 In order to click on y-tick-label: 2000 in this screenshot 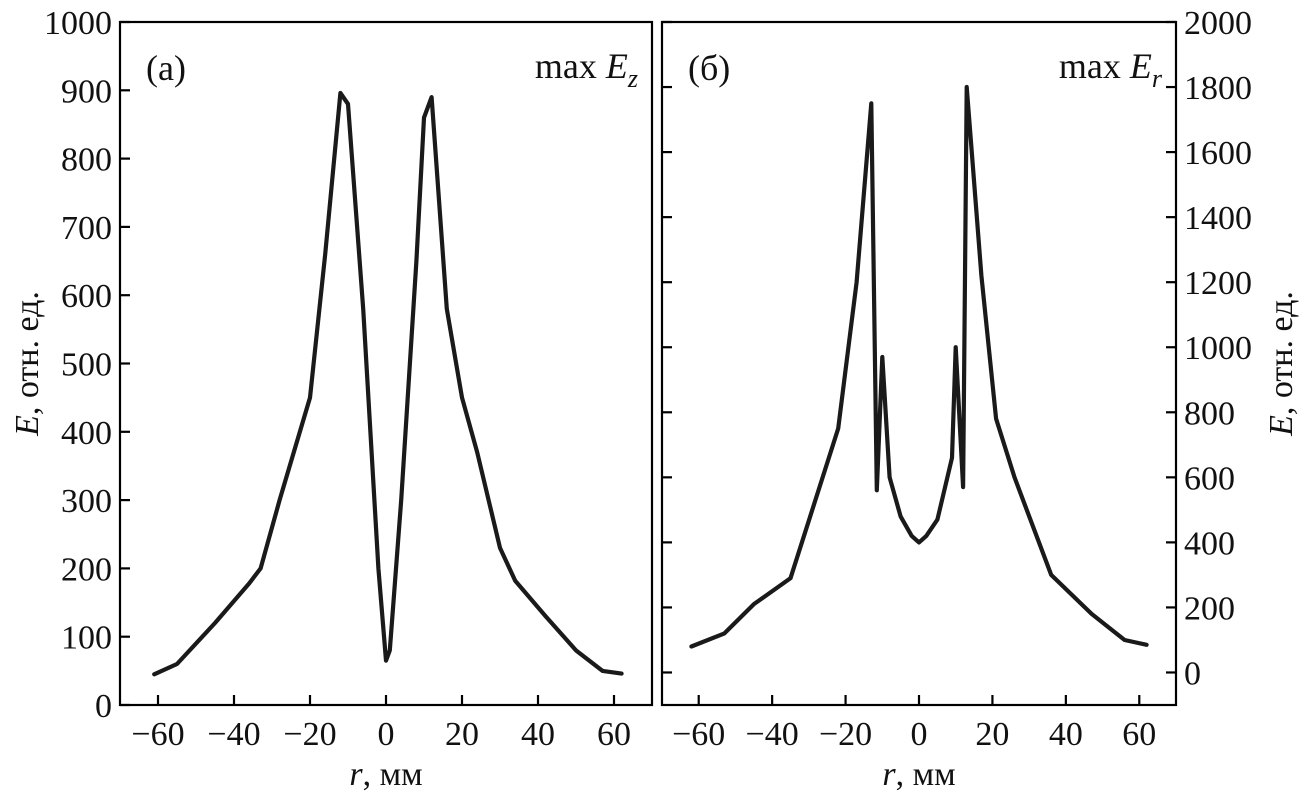, I will do `click(1218, 23)`.